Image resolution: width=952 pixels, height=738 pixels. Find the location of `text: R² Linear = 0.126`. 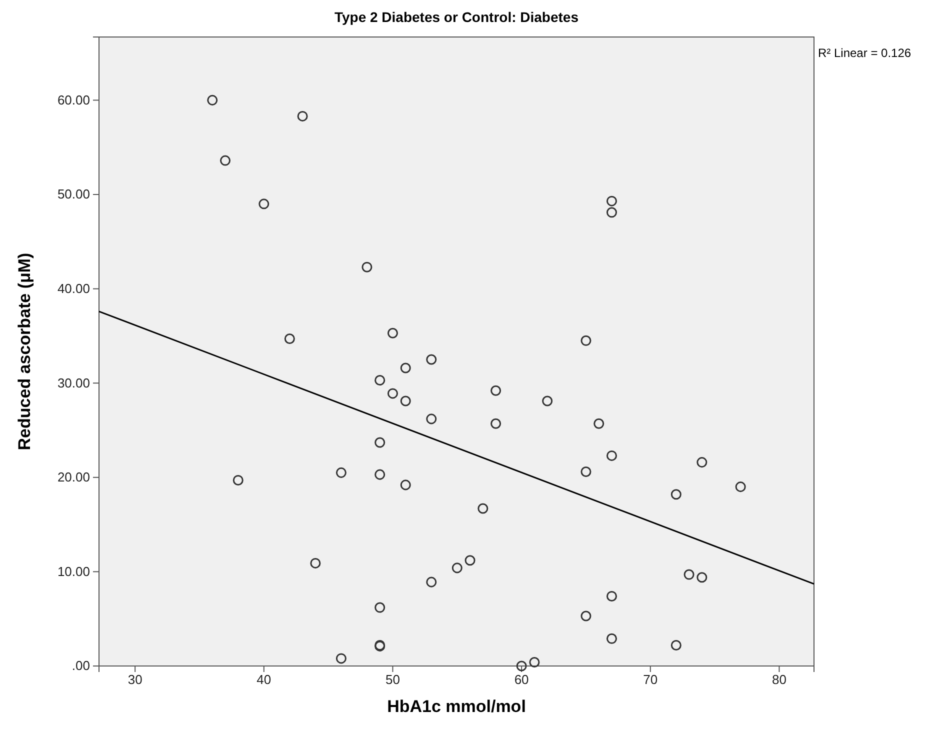

text: R² Linear = 0.126 is located at coordinates (865, 53).